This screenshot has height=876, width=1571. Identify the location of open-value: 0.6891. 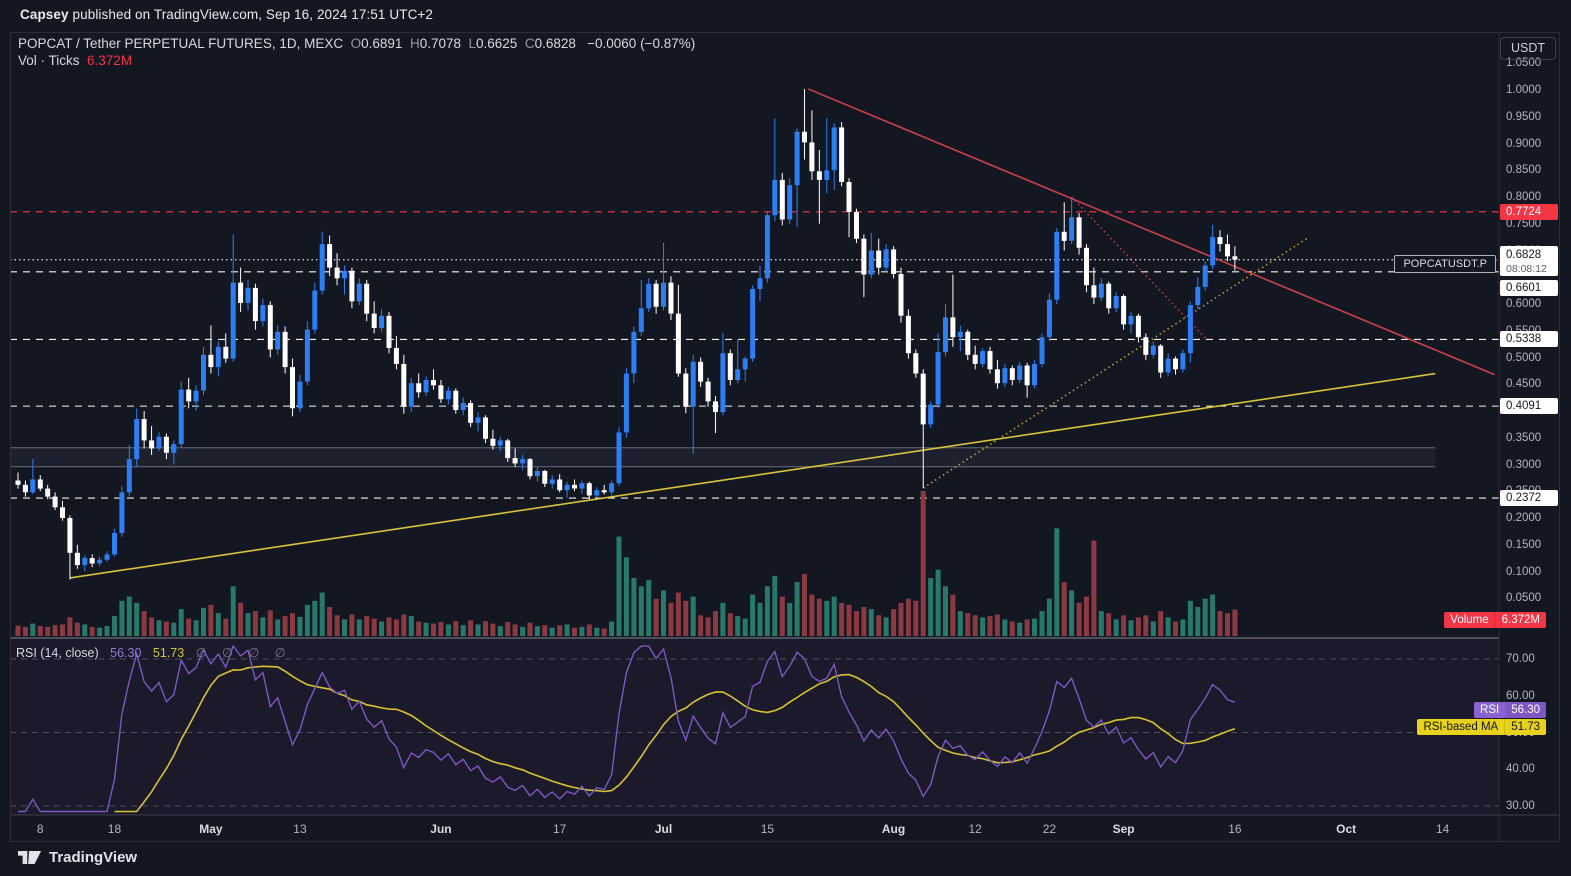
(382, 43).